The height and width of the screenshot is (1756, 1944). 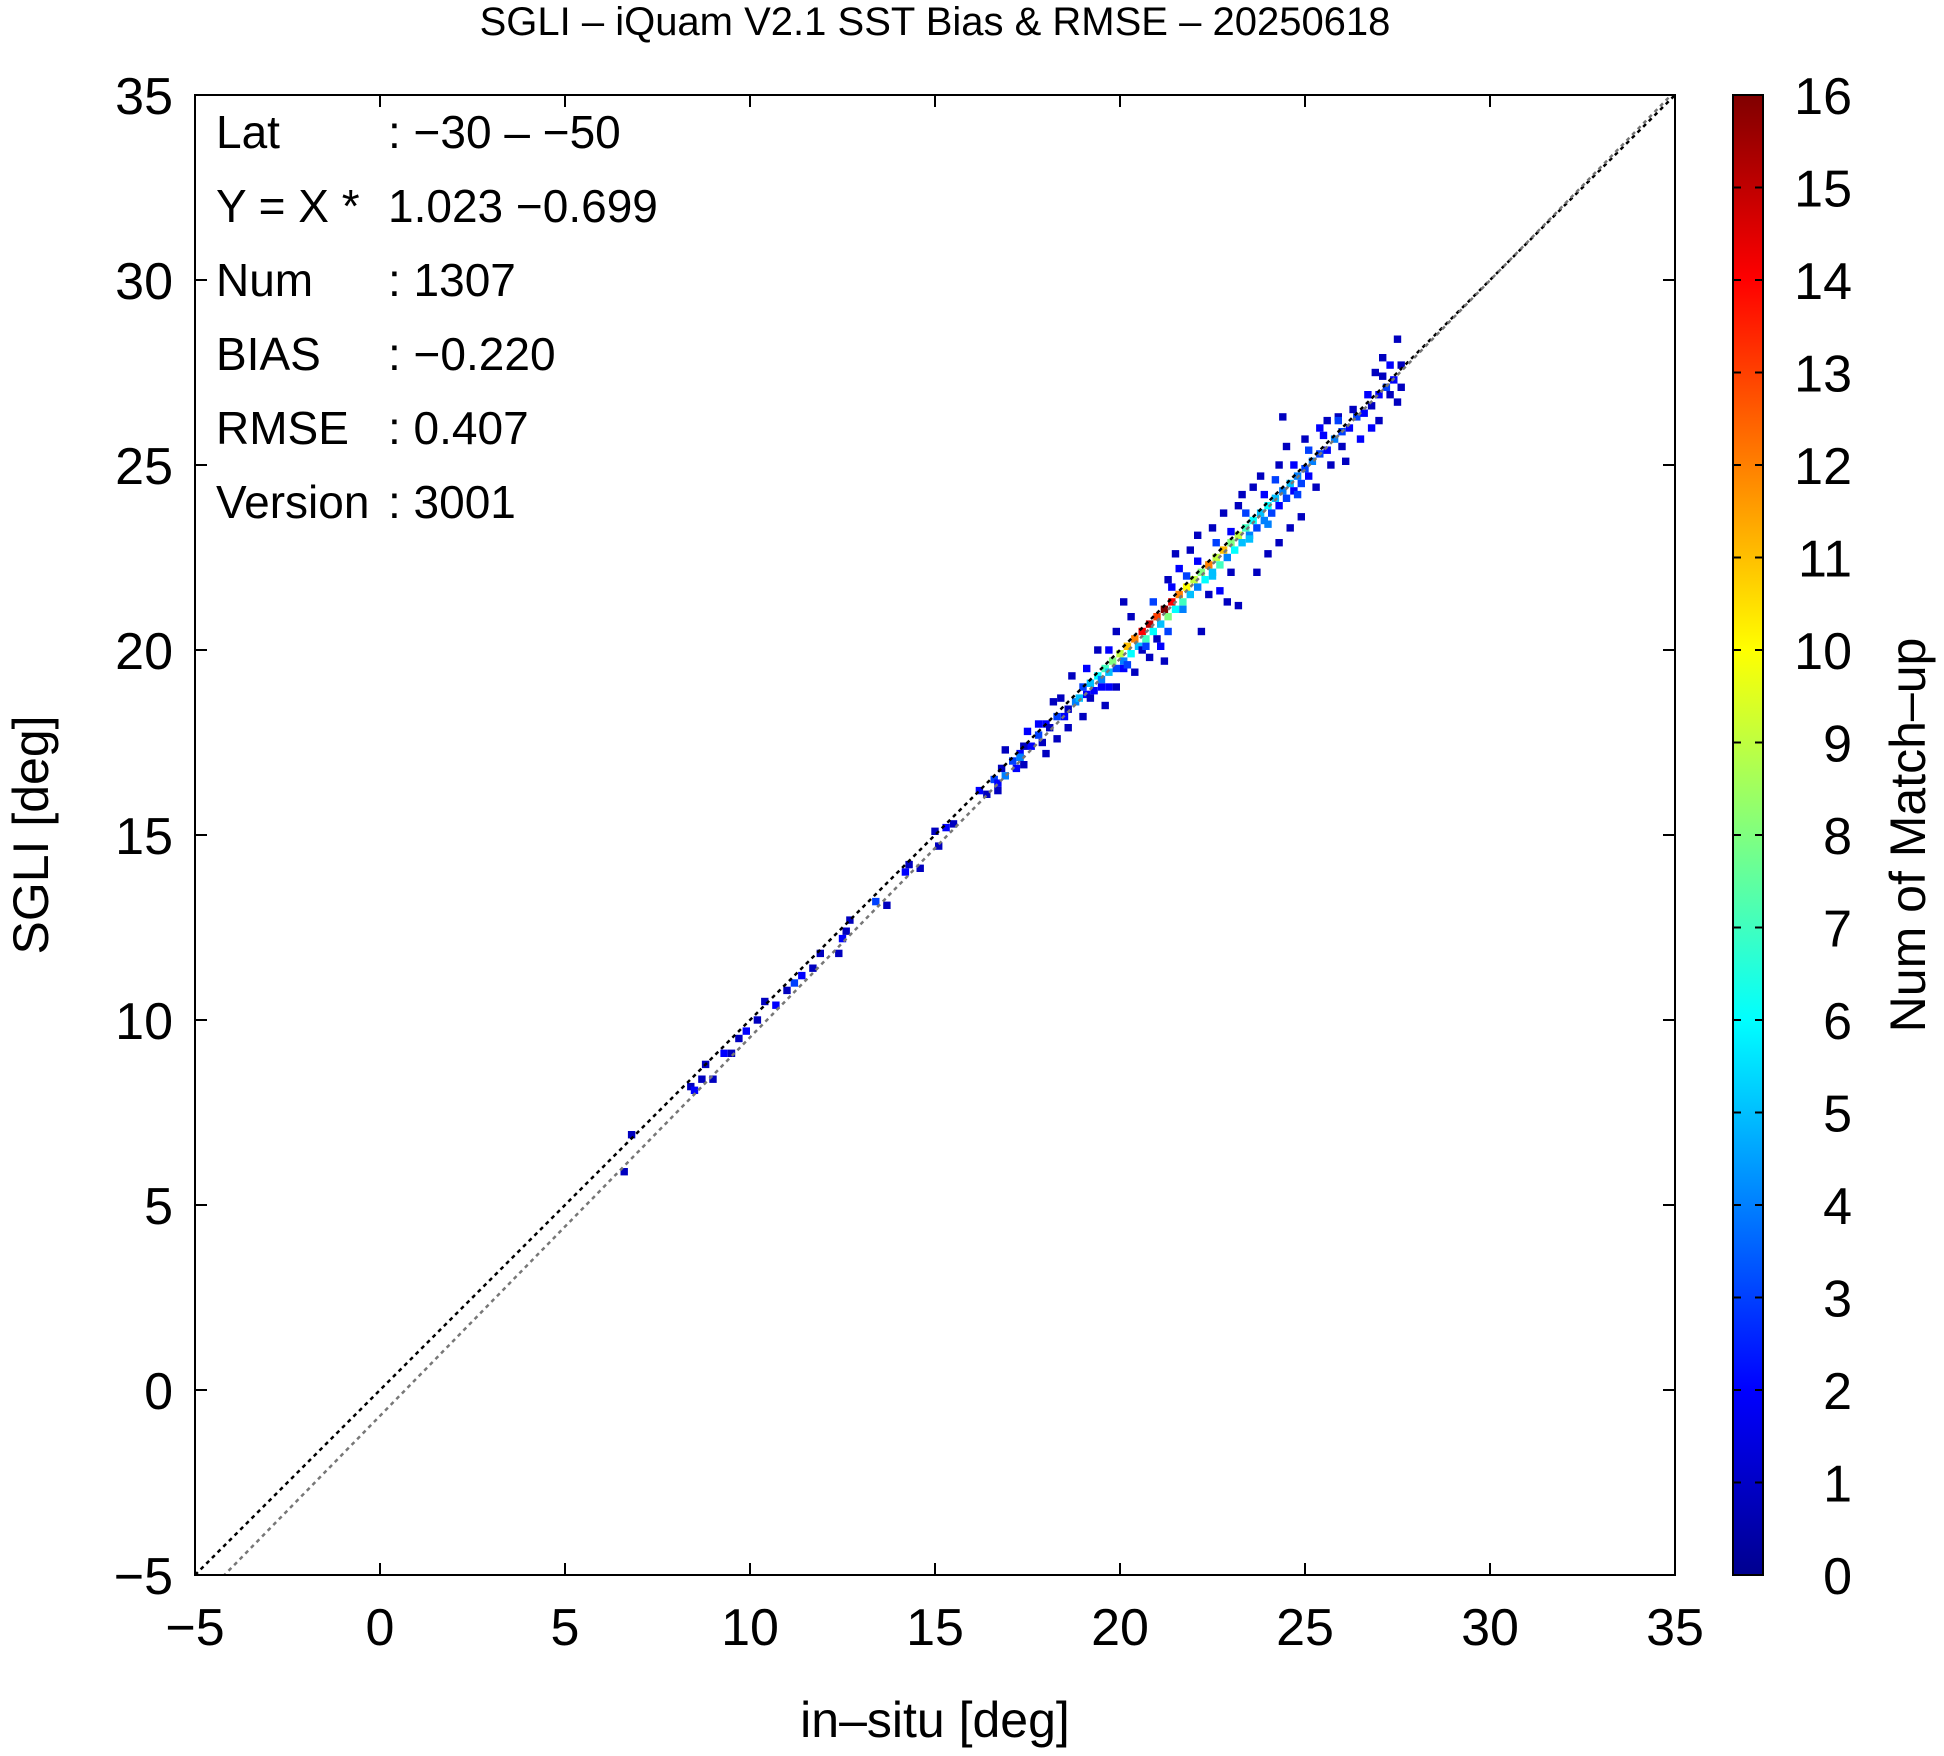 What do you see at coordinates (158, 1207) in the screenshot?
I see `y-tick-label: 5` at bounding box center [158, 1207].